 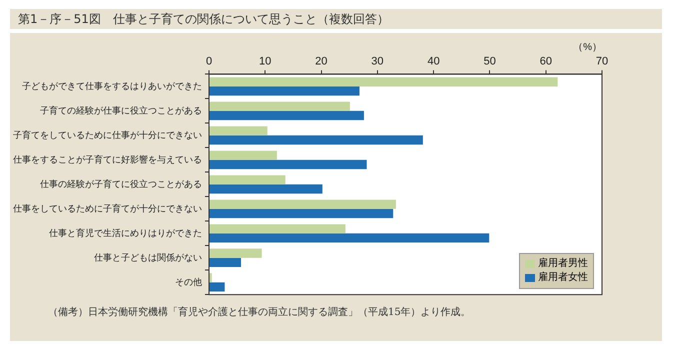 I want to click on y-tick-label: 仕事と育児で生活にめりはりができた, so click(x=125, y=233).